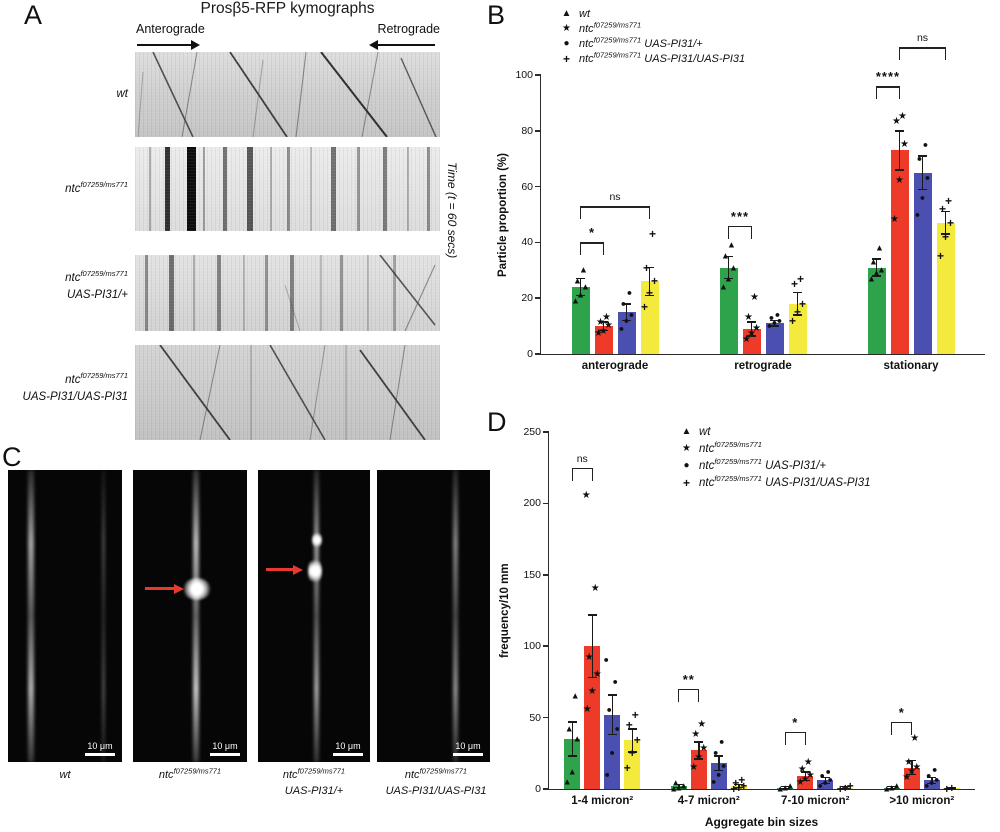  Describe the element at coordinates (190, 616) in the screenshot. I see `fluorescence-image-ntc: 10 μm` at that location.